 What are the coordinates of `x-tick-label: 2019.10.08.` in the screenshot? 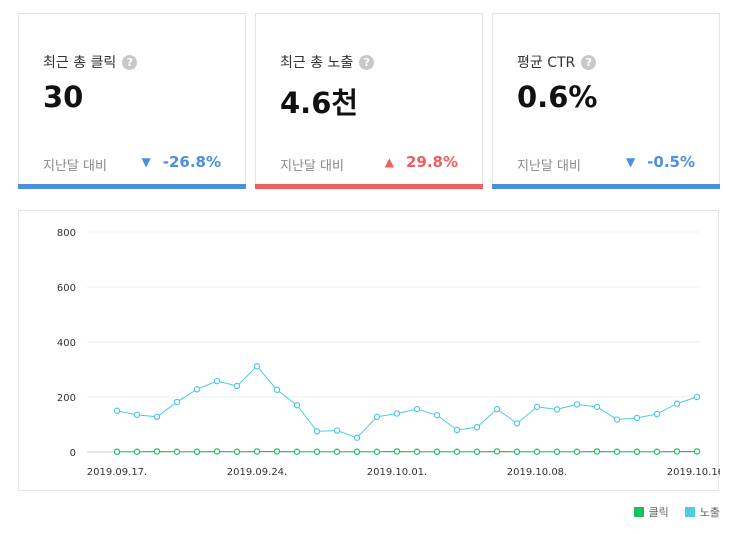 It's located at (537, 472).